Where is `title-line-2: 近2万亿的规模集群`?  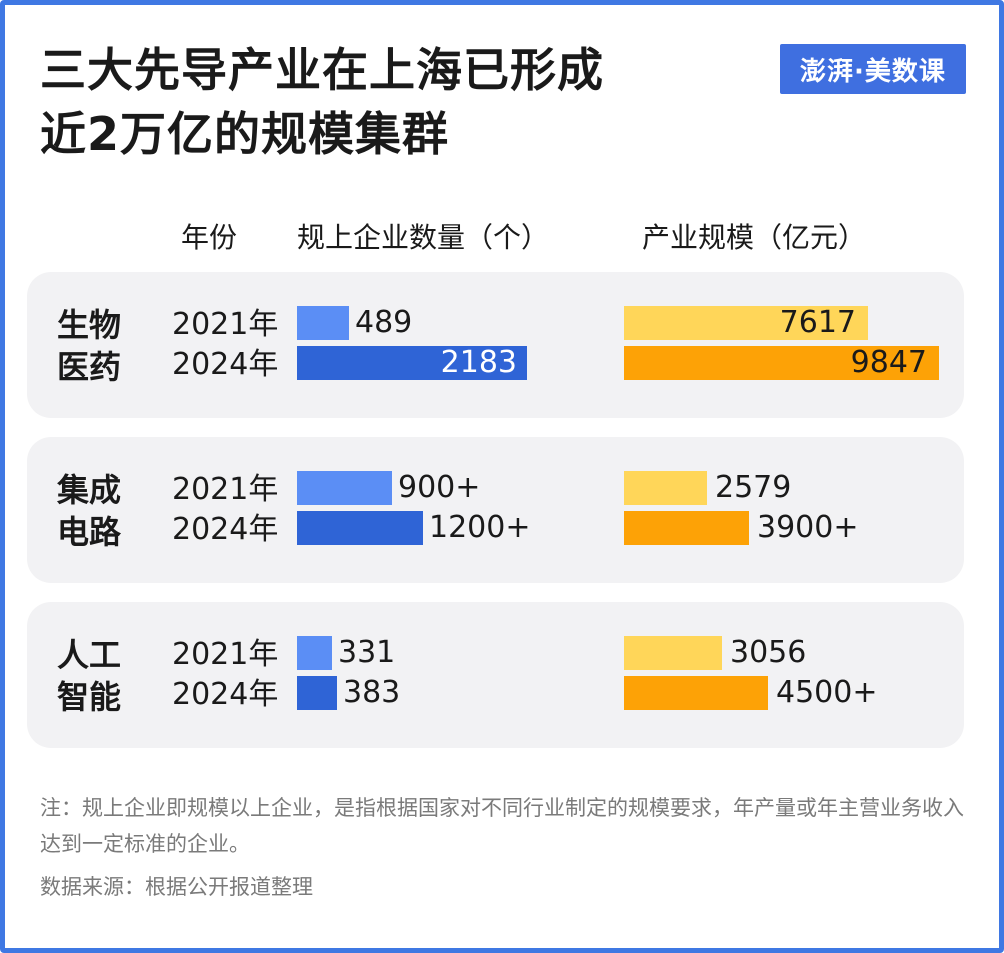
title-line-2: 近2万亿的规模集群 is located at coordinates (245, 134).